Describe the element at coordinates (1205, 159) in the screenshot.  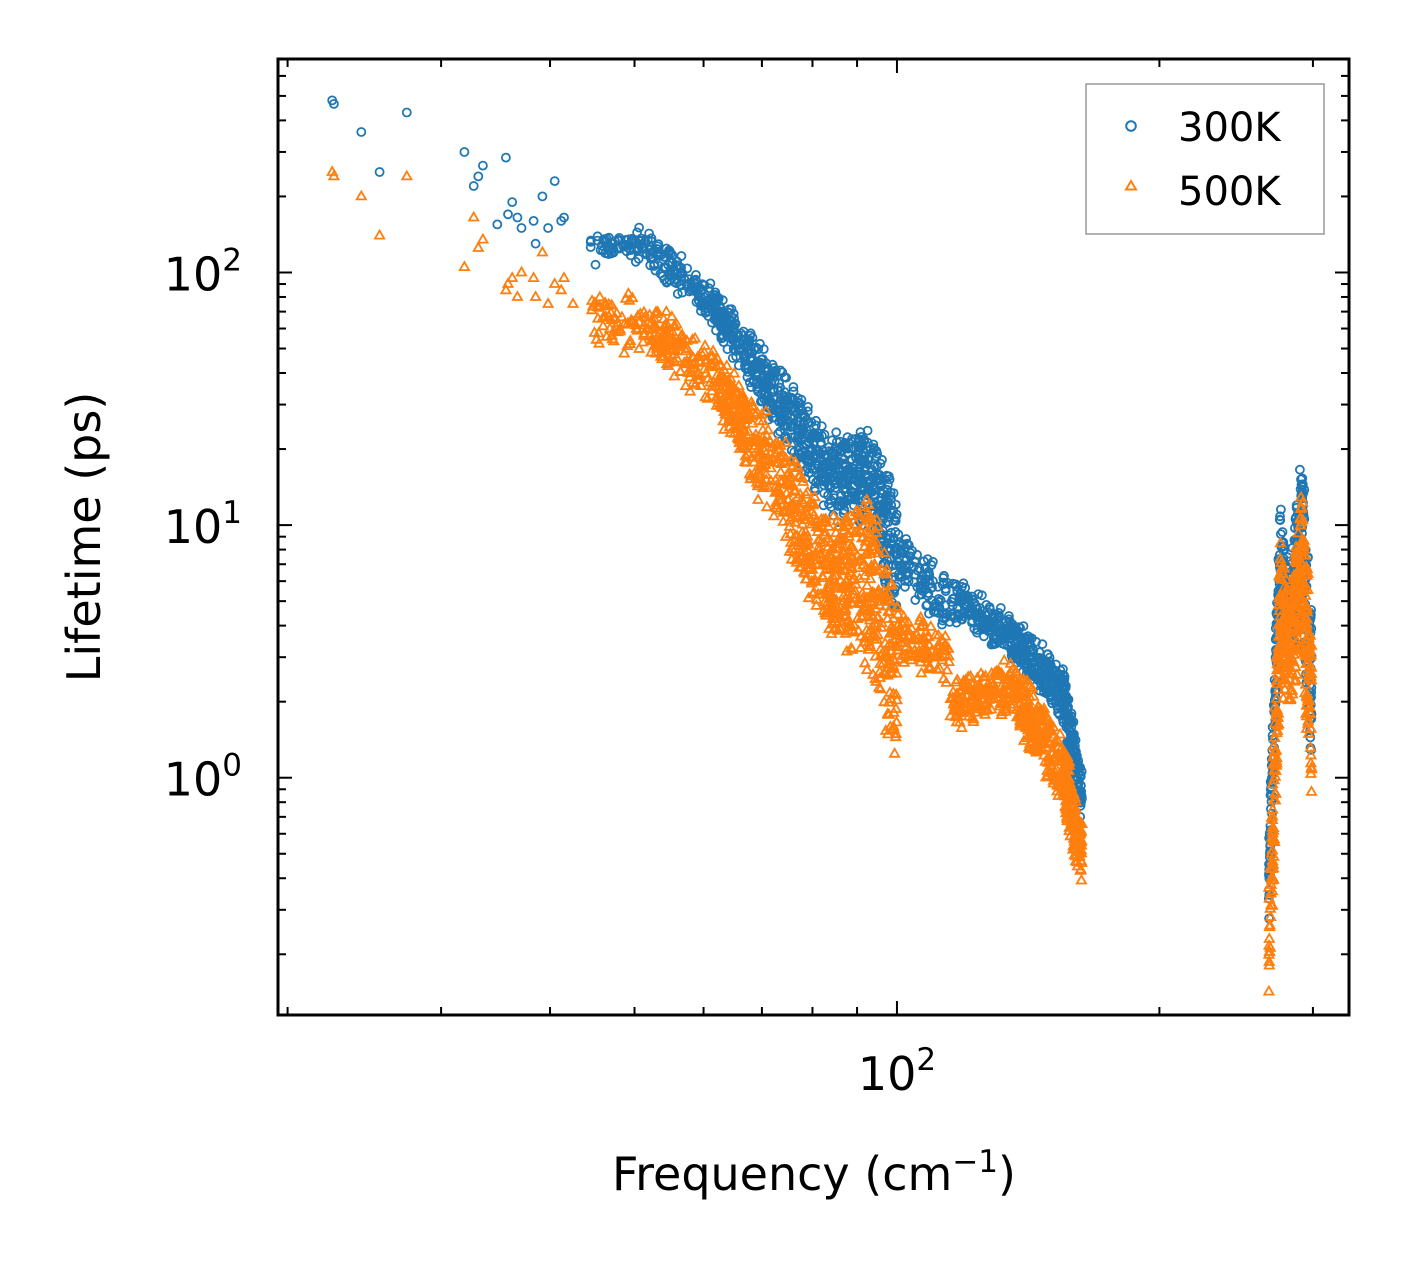
I see `legend: 300K 500K` at that location.